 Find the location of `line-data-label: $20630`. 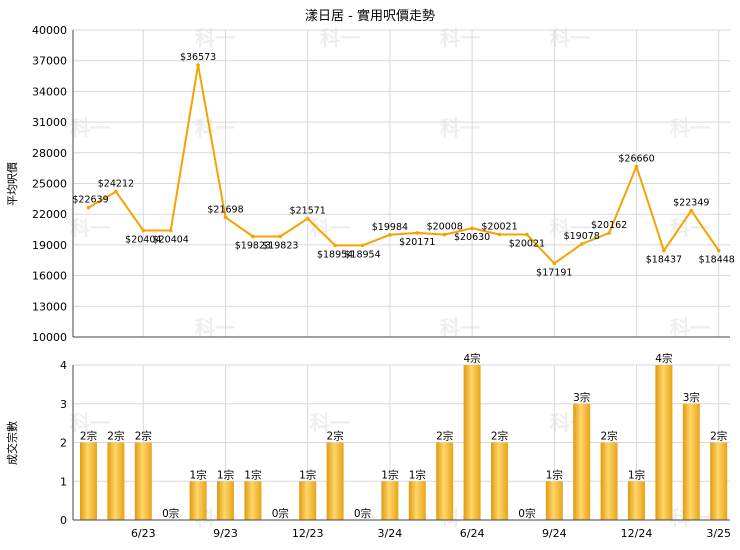

line-data-label: $20630 is located at coordinates (472, 237).